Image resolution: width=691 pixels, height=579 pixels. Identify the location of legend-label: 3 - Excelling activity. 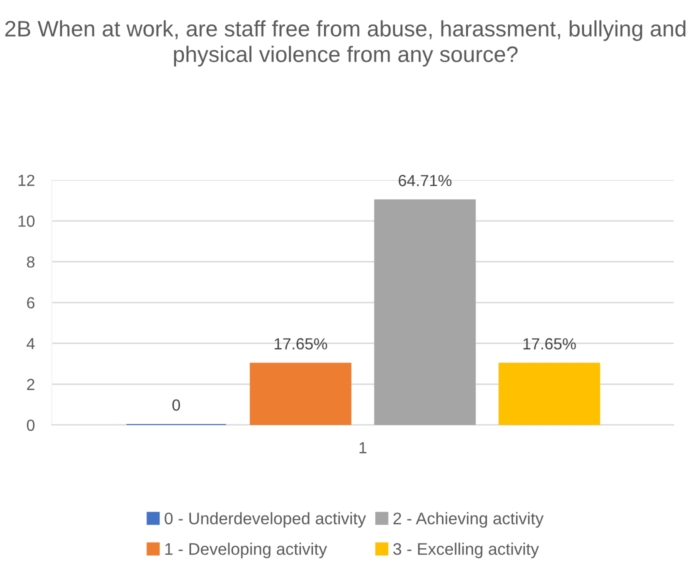
(466, 550).